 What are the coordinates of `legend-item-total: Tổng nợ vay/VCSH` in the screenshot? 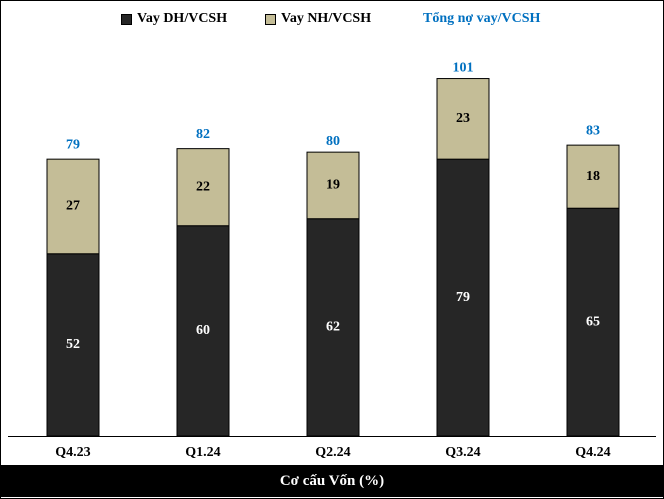 It's located at (481, 19).